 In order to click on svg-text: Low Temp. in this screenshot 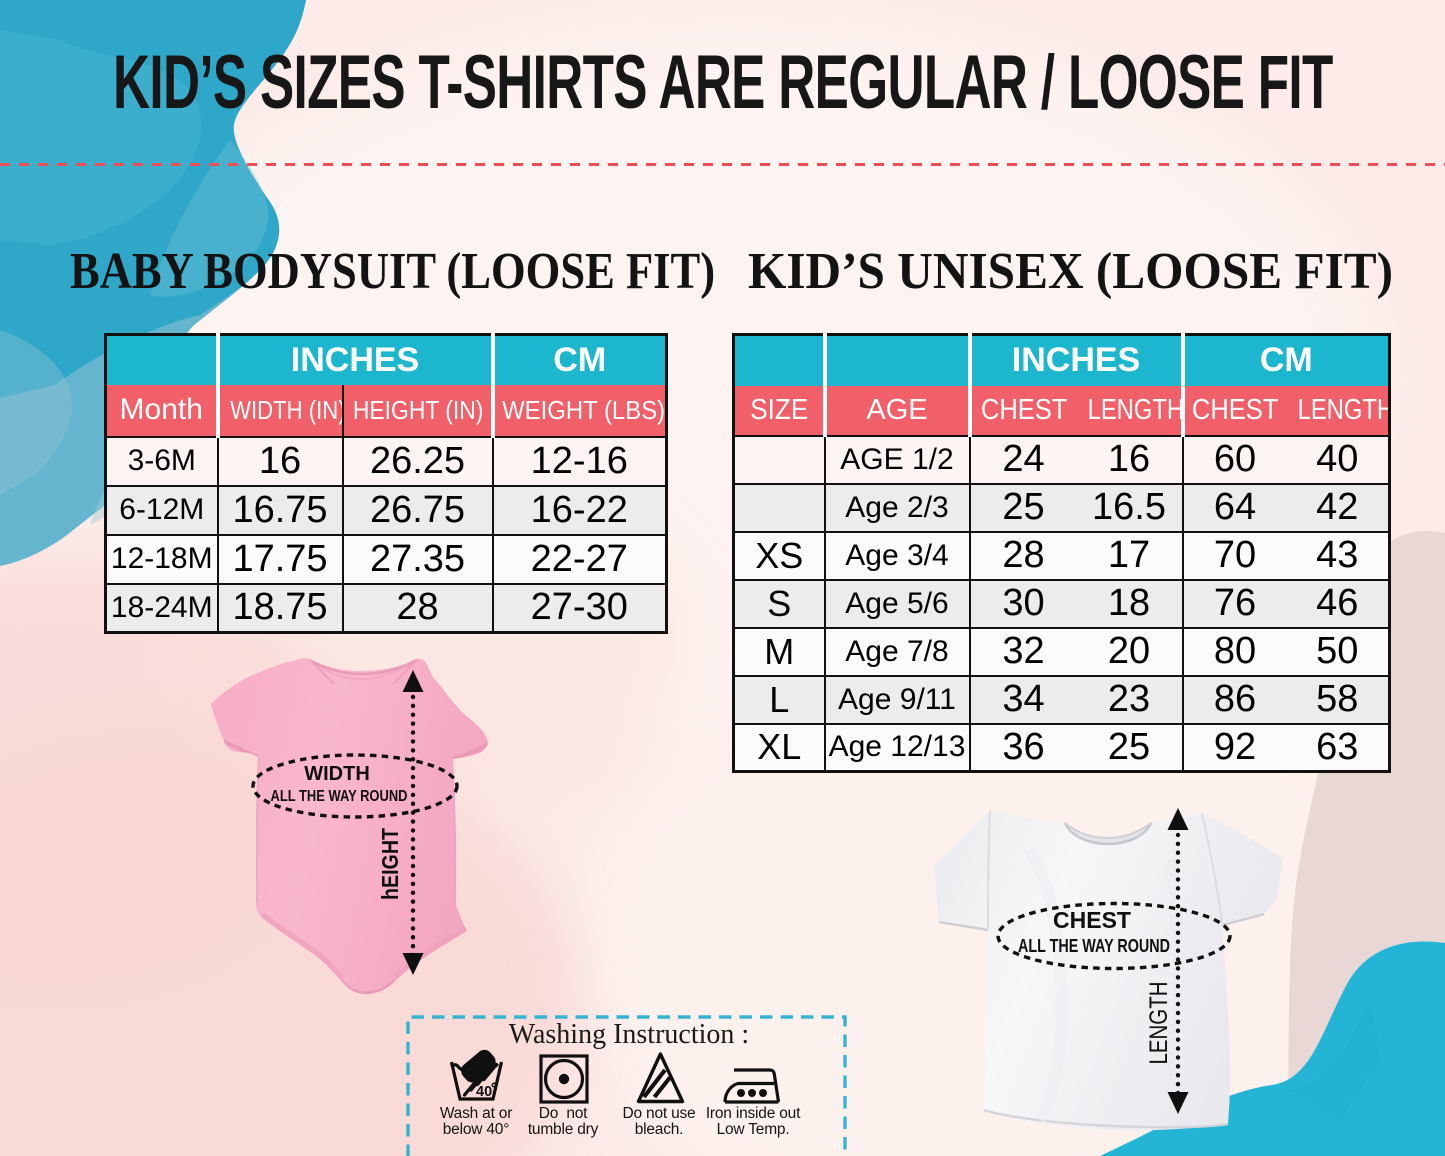, I will do `click(753, 1129)`.